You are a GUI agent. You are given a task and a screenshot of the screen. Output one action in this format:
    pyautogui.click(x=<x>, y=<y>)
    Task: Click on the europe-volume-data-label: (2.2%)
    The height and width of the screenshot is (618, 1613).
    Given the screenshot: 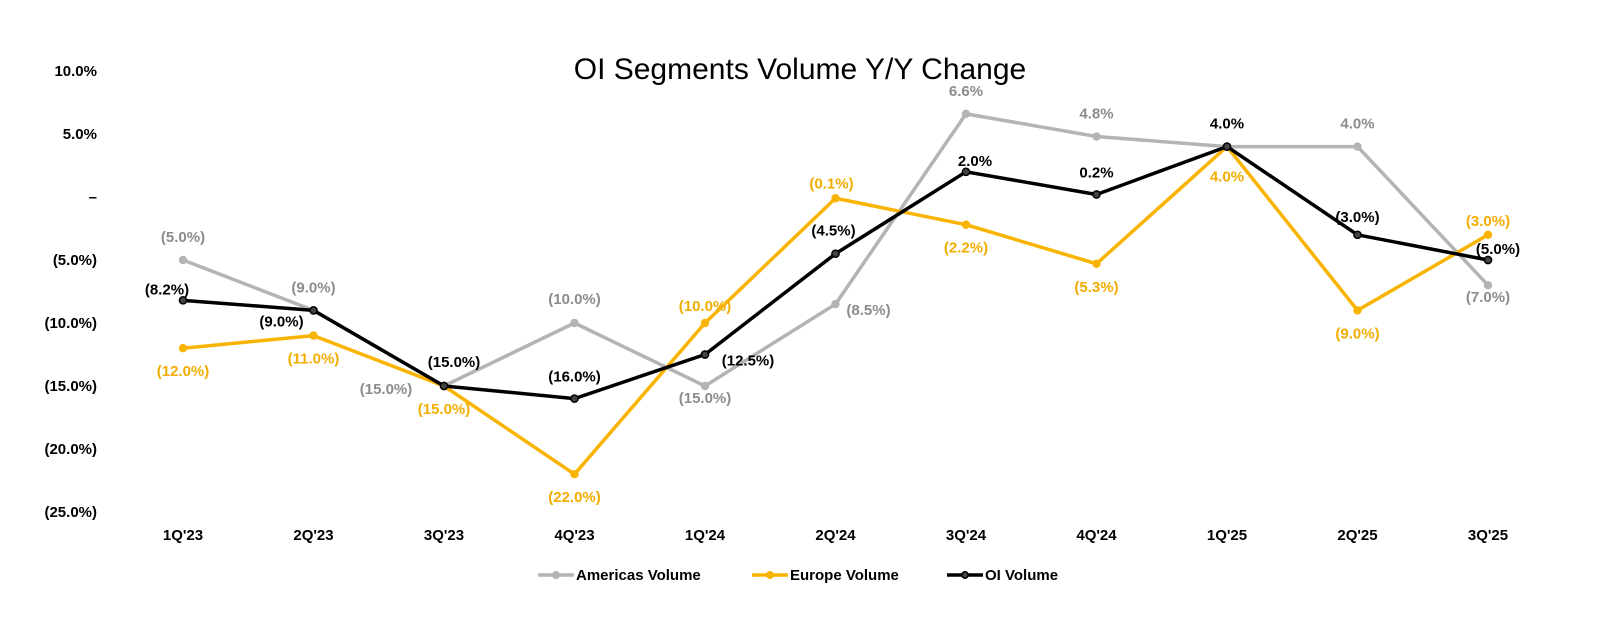 What is the action you would take?
    pyautogui.click(x=966, y=248)
    